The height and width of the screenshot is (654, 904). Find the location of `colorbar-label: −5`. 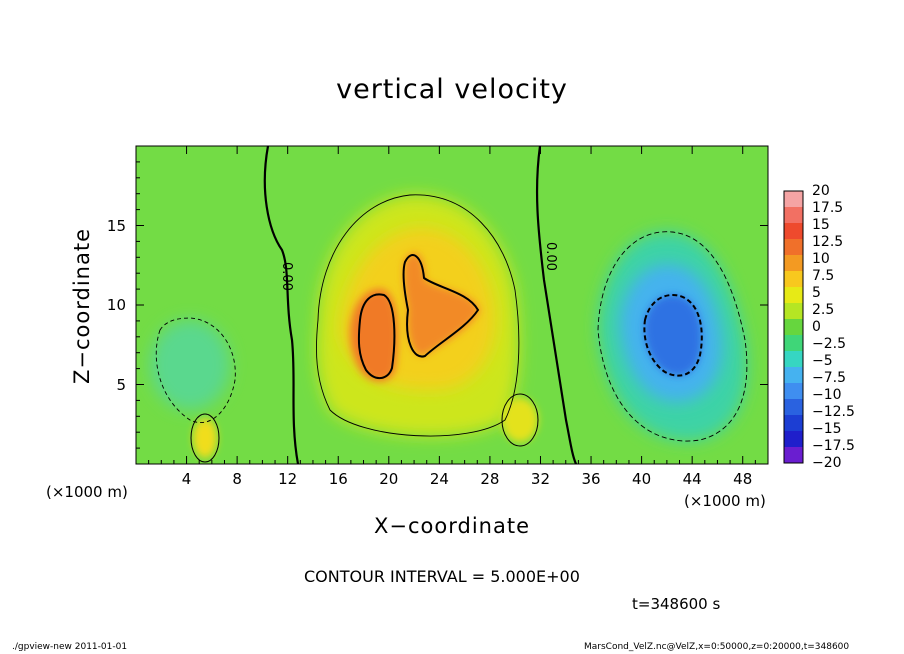

colorbar-label: −5 is located at coordinates (822, 361).